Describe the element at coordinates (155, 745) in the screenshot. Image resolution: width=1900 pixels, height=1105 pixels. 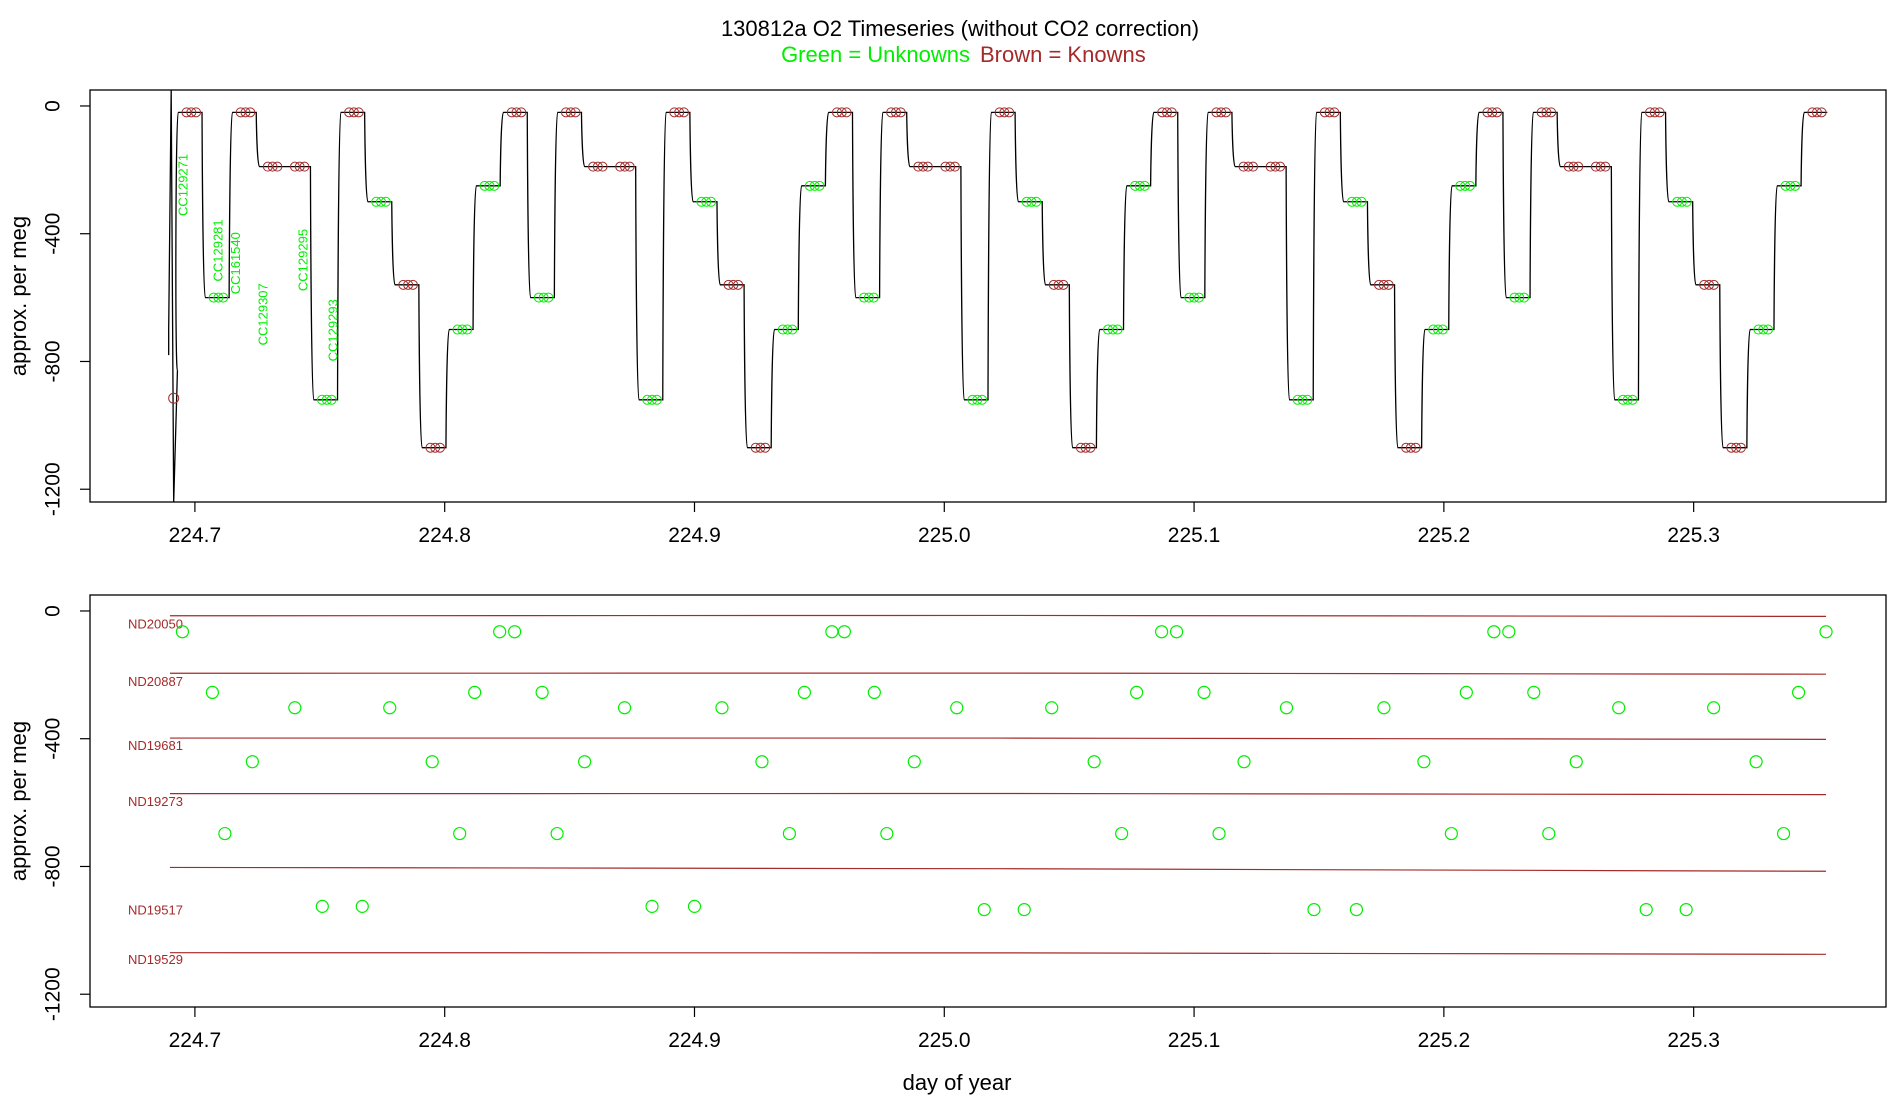
I see `standard-label: ND19681` at that location.